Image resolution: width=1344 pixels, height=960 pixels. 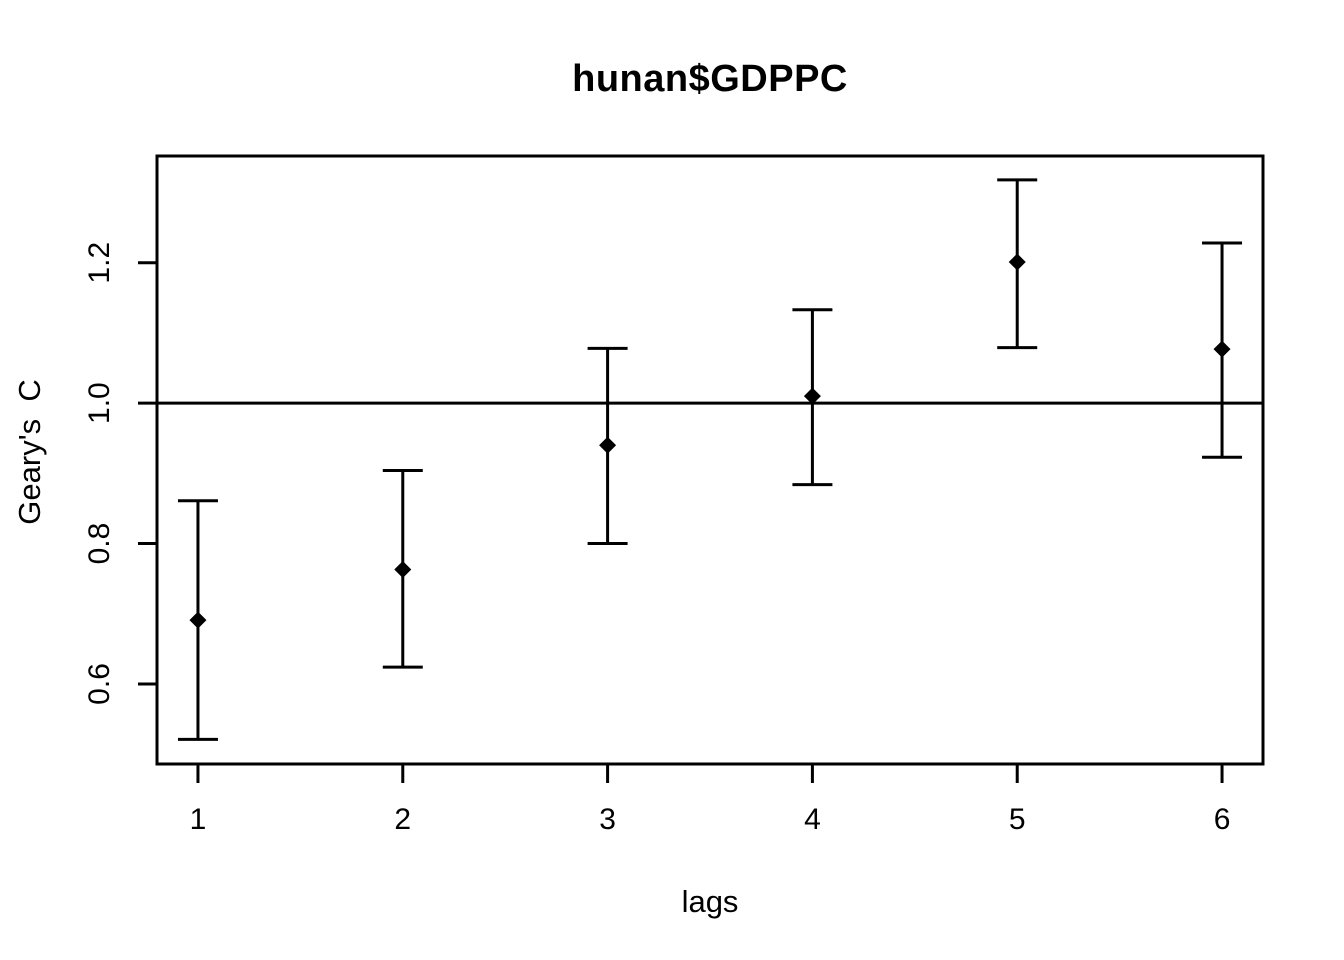 I want to click on y-tick-label: 1.0, so click(x=99, y=403).